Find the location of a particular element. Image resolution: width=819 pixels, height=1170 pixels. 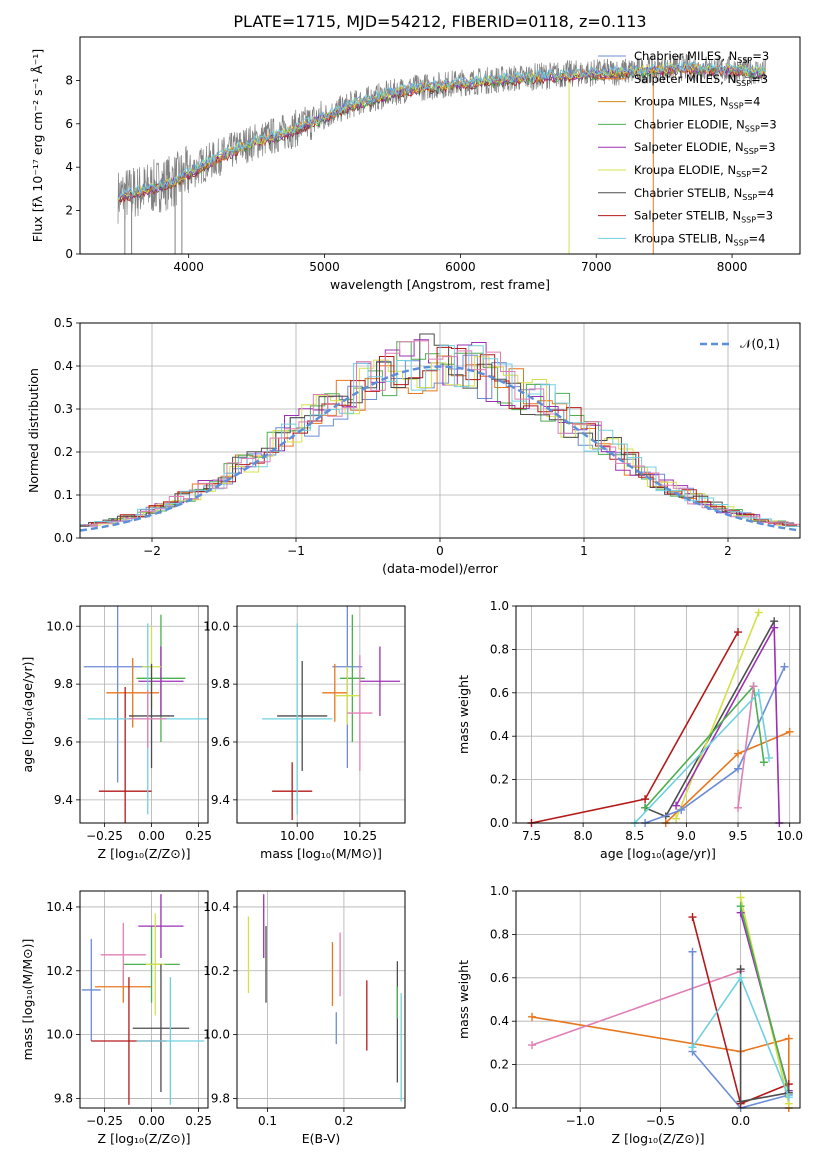

tick-label-y: 0 is located at coordinates (69, 254).